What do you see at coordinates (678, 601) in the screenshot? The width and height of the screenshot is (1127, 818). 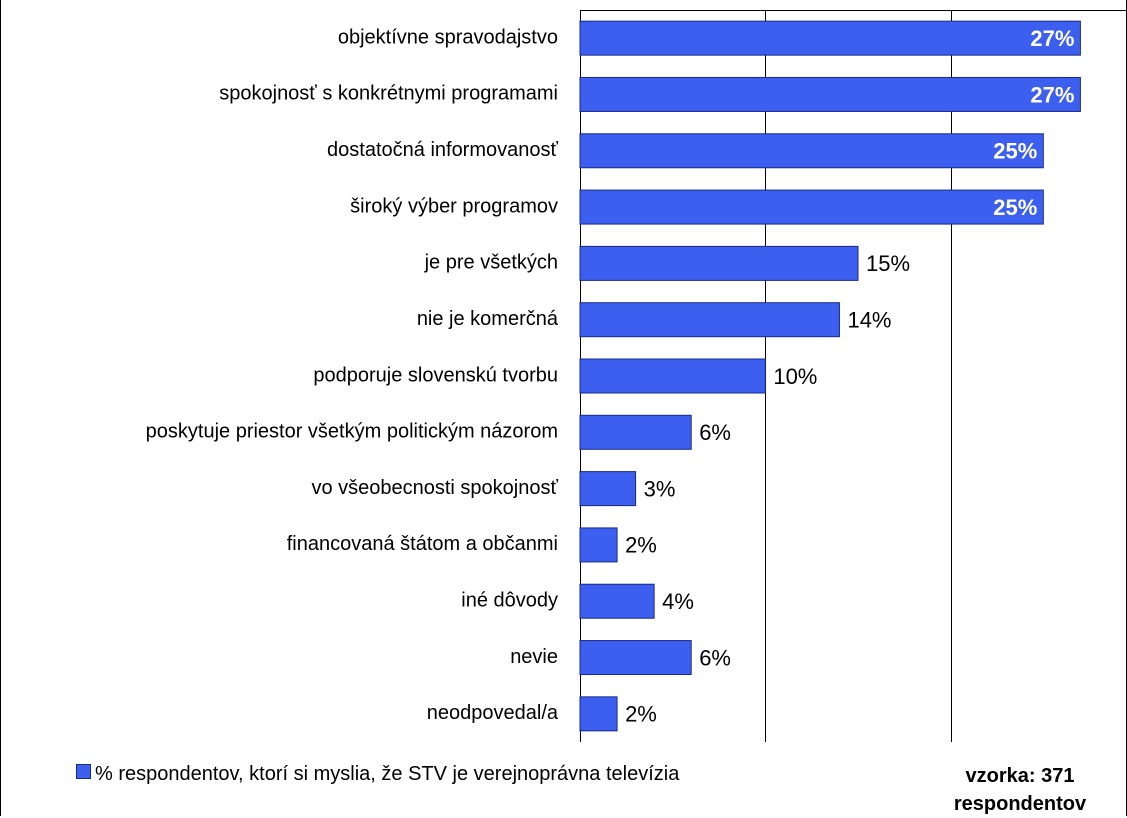 I see `value-label: 4%` at bounding box center [678, 601].